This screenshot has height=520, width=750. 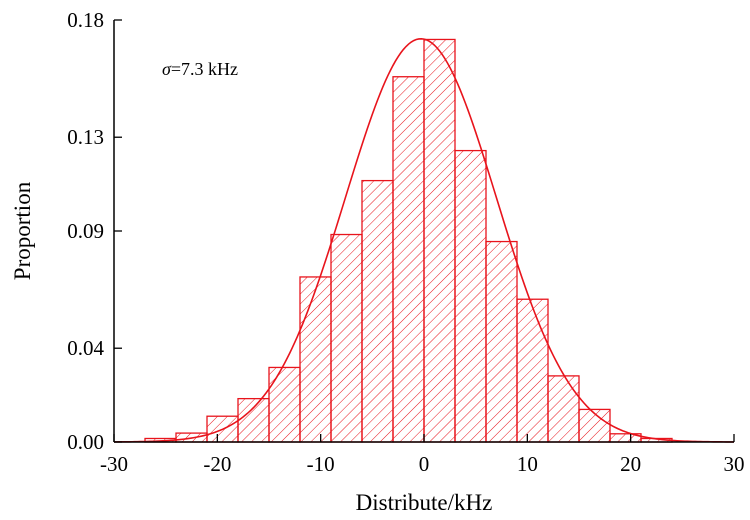 What do you see at coordinates (424, 464) in the screenshot?
I see `x-tick-label: 0` at bounding box center [424, 464].